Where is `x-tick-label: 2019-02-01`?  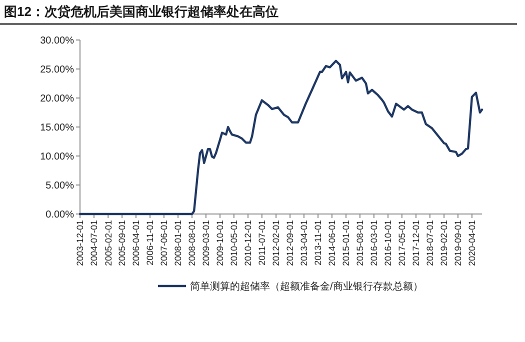 x-tick-label: 2019-02-01 is located at coordinates (444, 243).